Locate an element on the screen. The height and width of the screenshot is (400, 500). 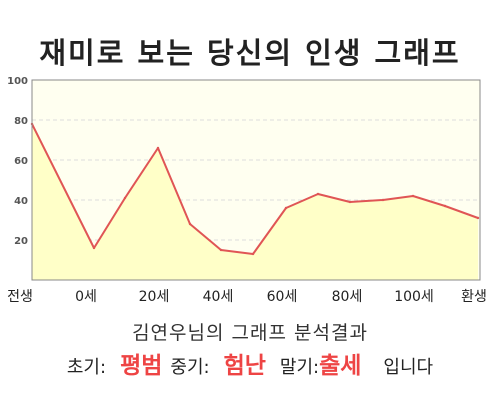
mid-value: 험난 is located at coordinates (244, 366).